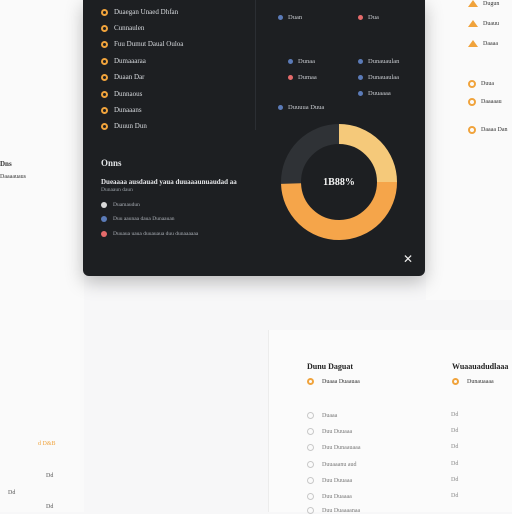 Image resolution: width=512 pixels, height=514 pixels. What do you see at coordinates (485, 102) in the screenshot?
I see `right-item: Daaaaau` at bounding box center [485, 102].